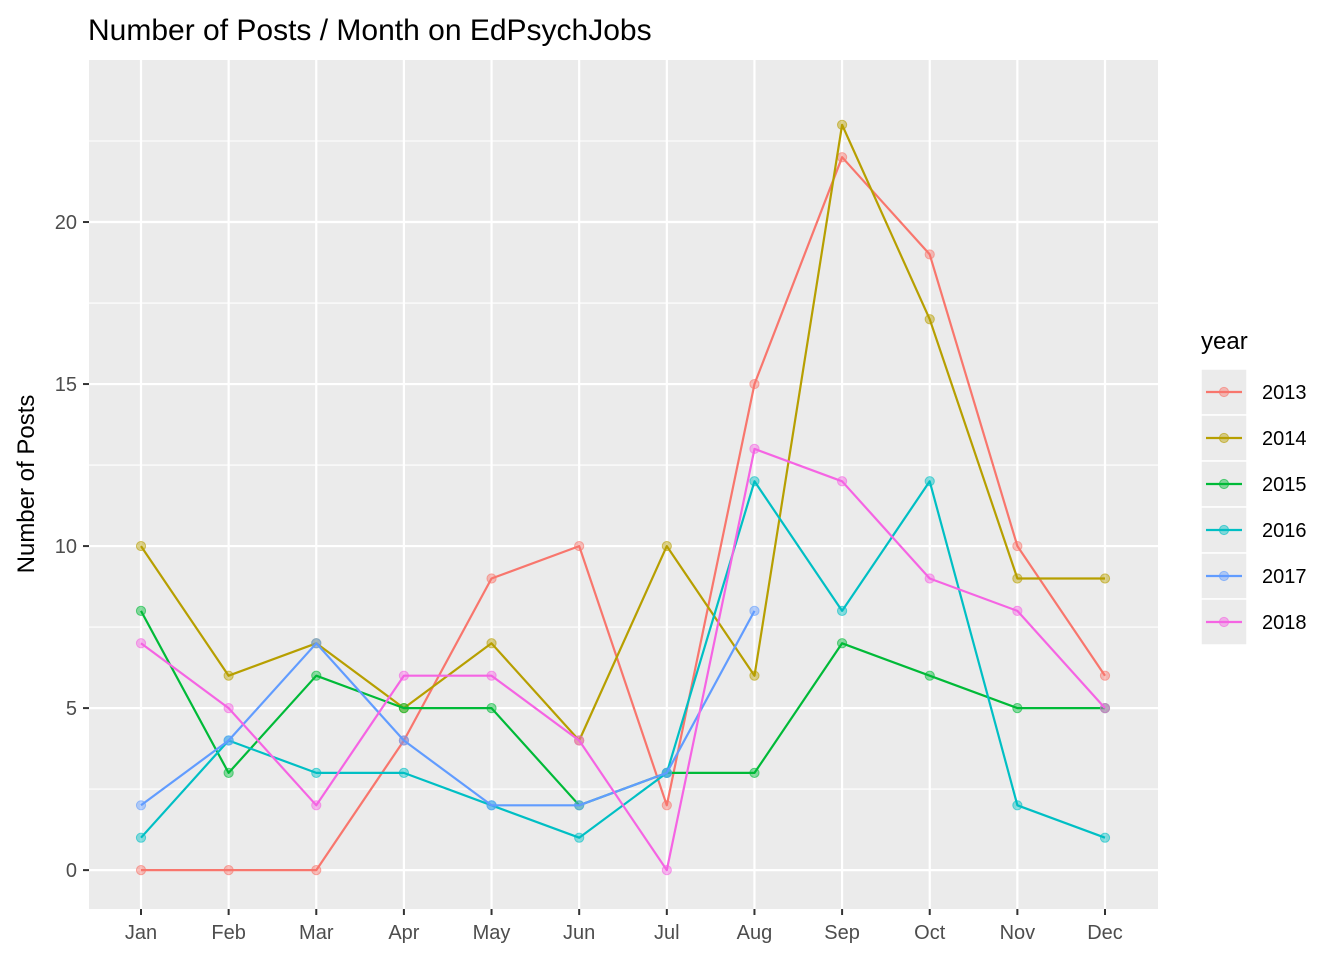 Image resolution: width=1344 pixels, height=960 pixels. I want to click on legend: year 2013 2014 2015 2016 2017 2018, so click(1253, 487).